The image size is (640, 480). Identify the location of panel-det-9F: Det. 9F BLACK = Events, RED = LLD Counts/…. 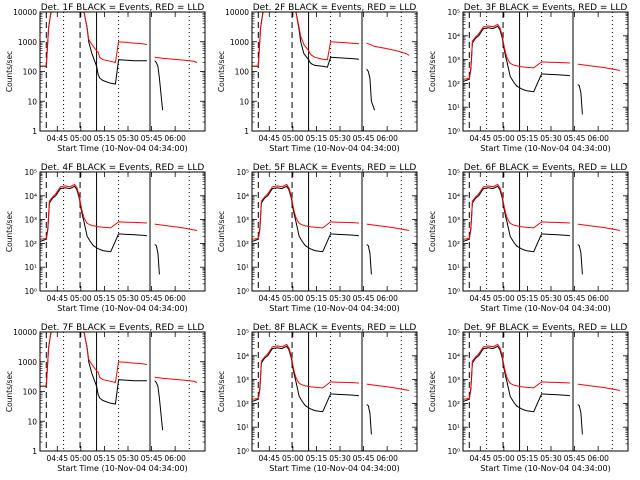
(528, 398).